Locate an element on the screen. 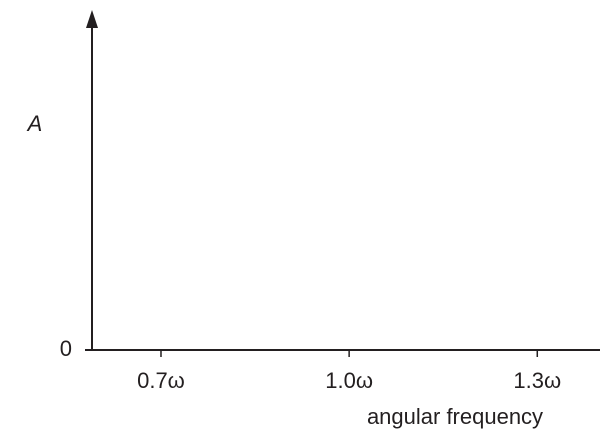  x-axis-label: angular frequency is located at coordinates (455, 416).